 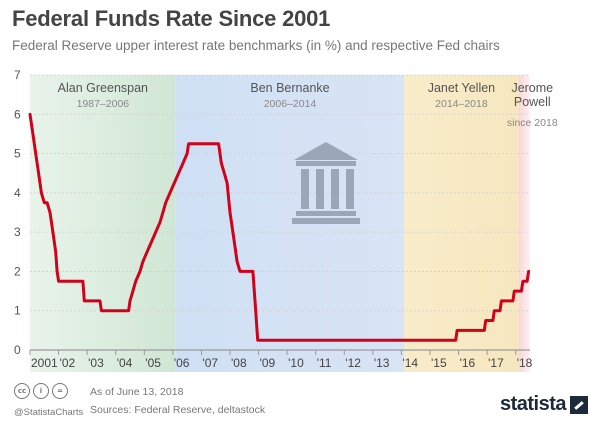 I want to click on x-tick-label: '06, so click(x=182, y=363).